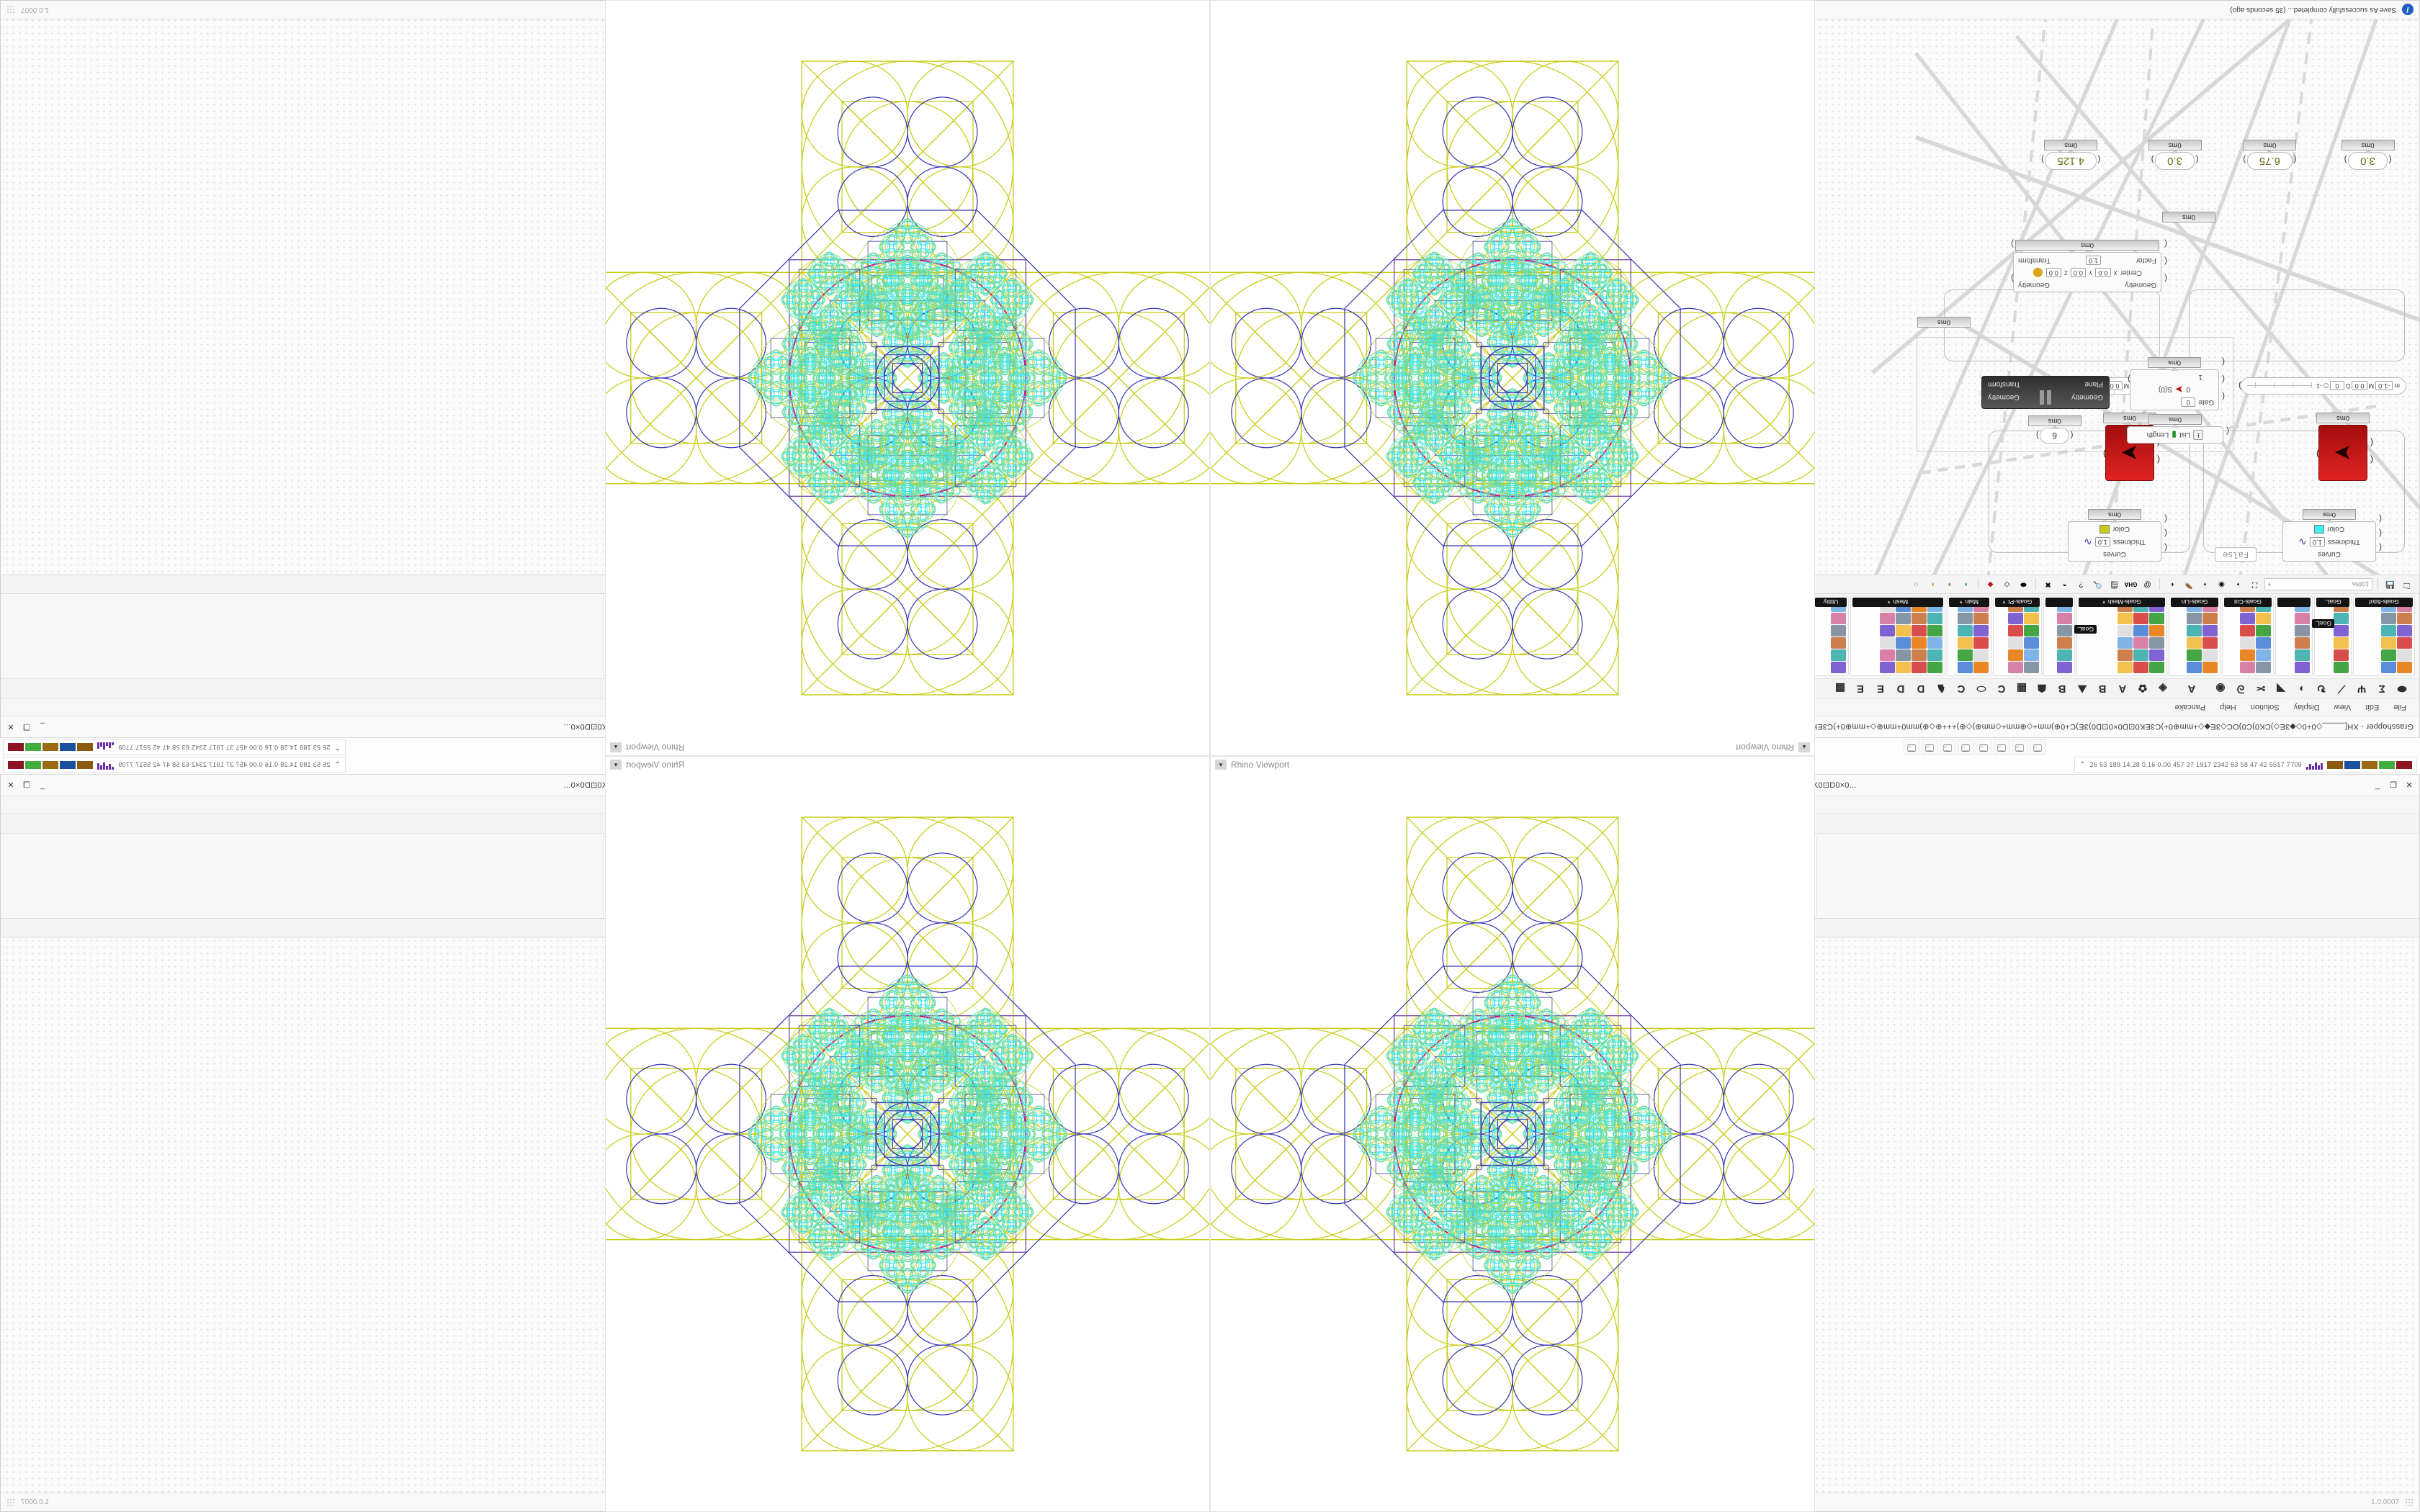  I want to click on addon-b-category: B, so click(2102, 689).